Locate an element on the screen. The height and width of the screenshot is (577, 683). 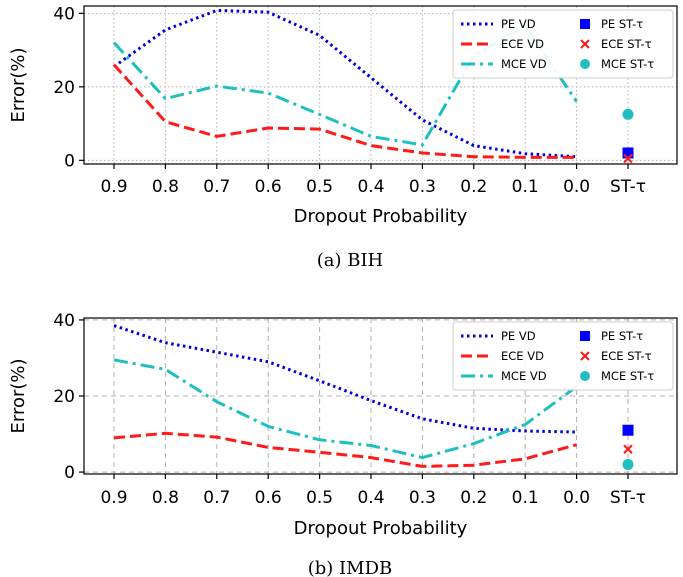
chart-caption: (b) IMDB is located at coordinates (350, 567).